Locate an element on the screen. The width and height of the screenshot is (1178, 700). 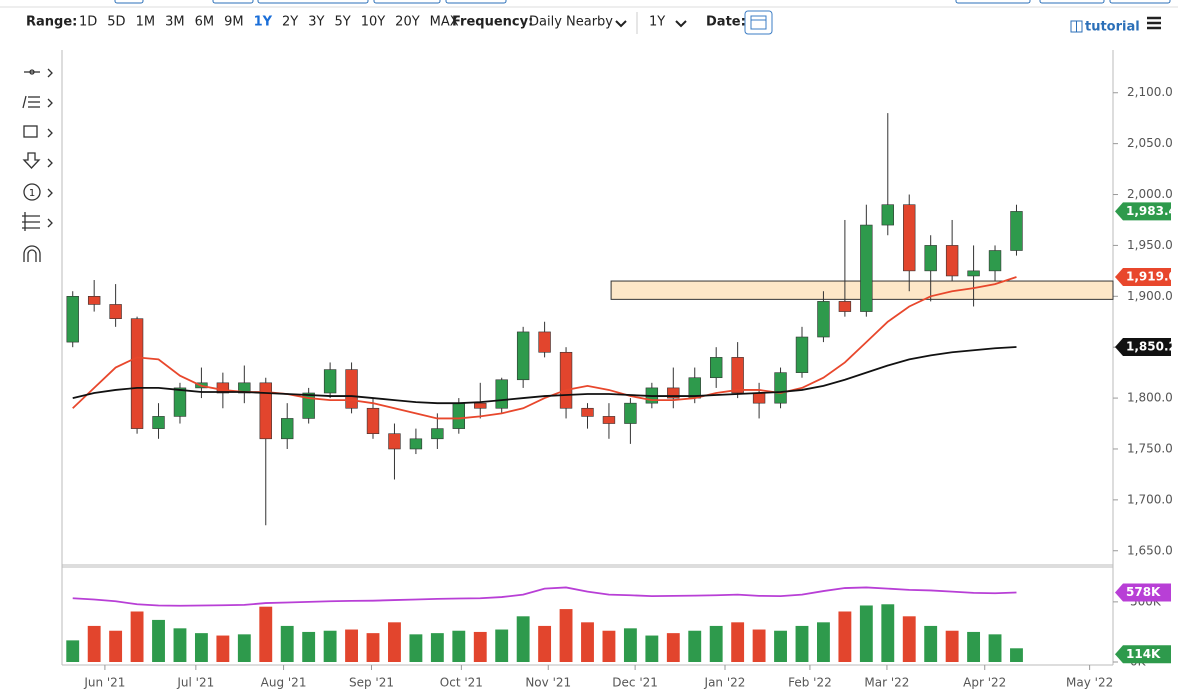
x-tick-label: Sep '21 is located at coordinates (371, 683).